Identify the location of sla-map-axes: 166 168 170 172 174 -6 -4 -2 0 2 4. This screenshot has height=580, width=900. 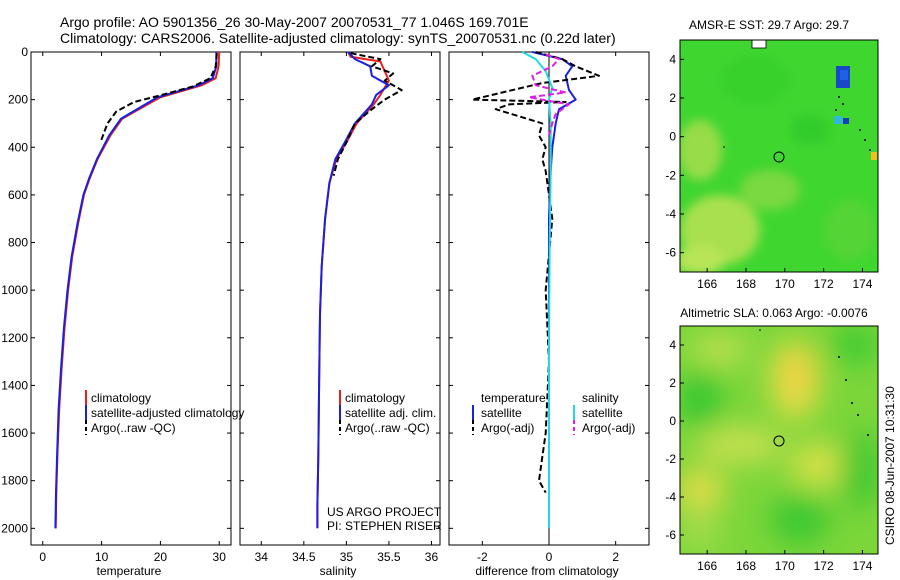
(768, 455).